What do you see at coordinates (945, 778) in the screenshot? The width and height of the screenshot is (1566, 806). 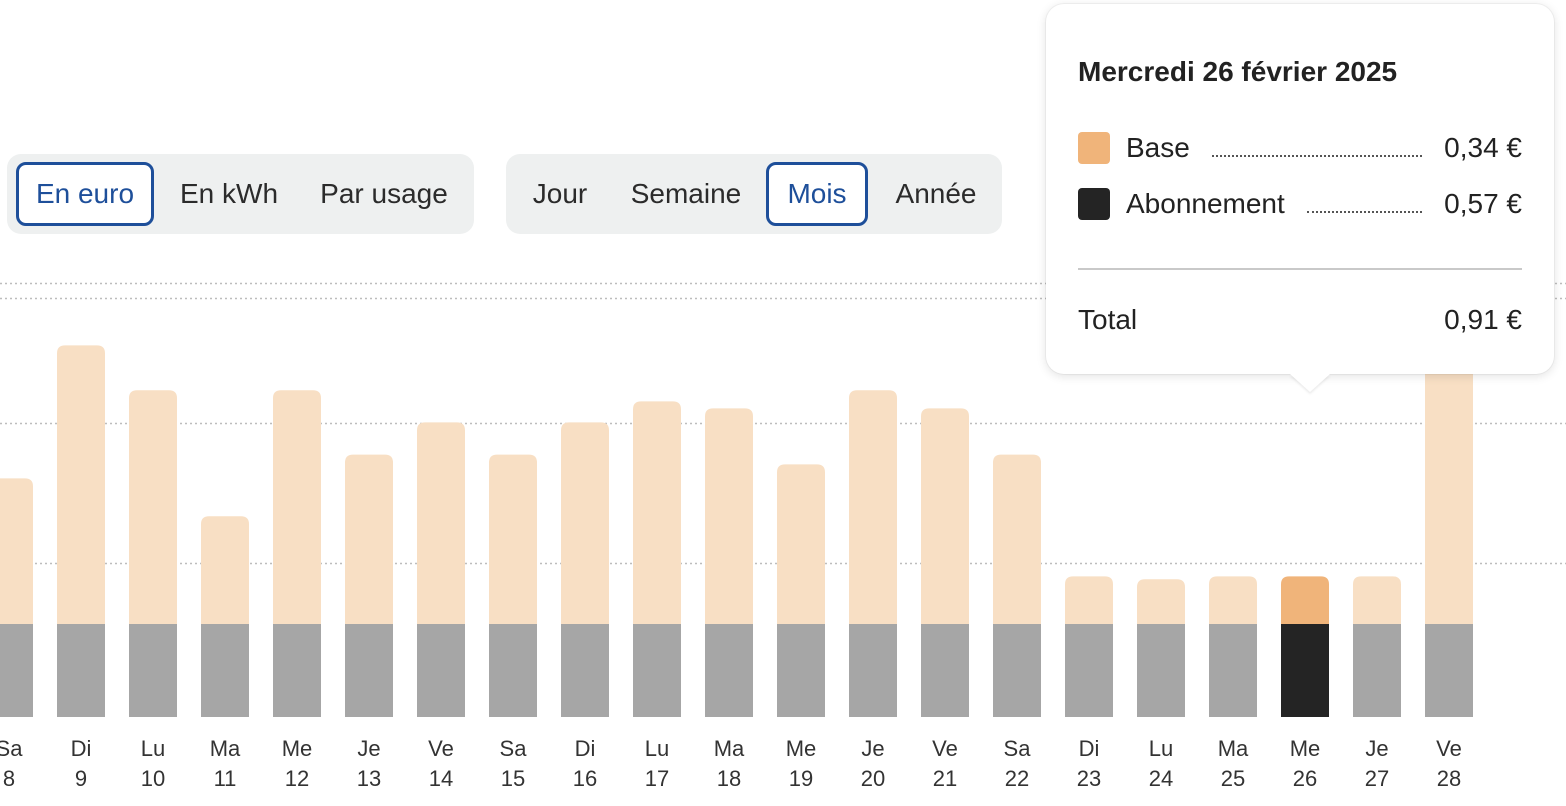 I see `x-tick-date-label: 21` at bounding box center [945, 778].